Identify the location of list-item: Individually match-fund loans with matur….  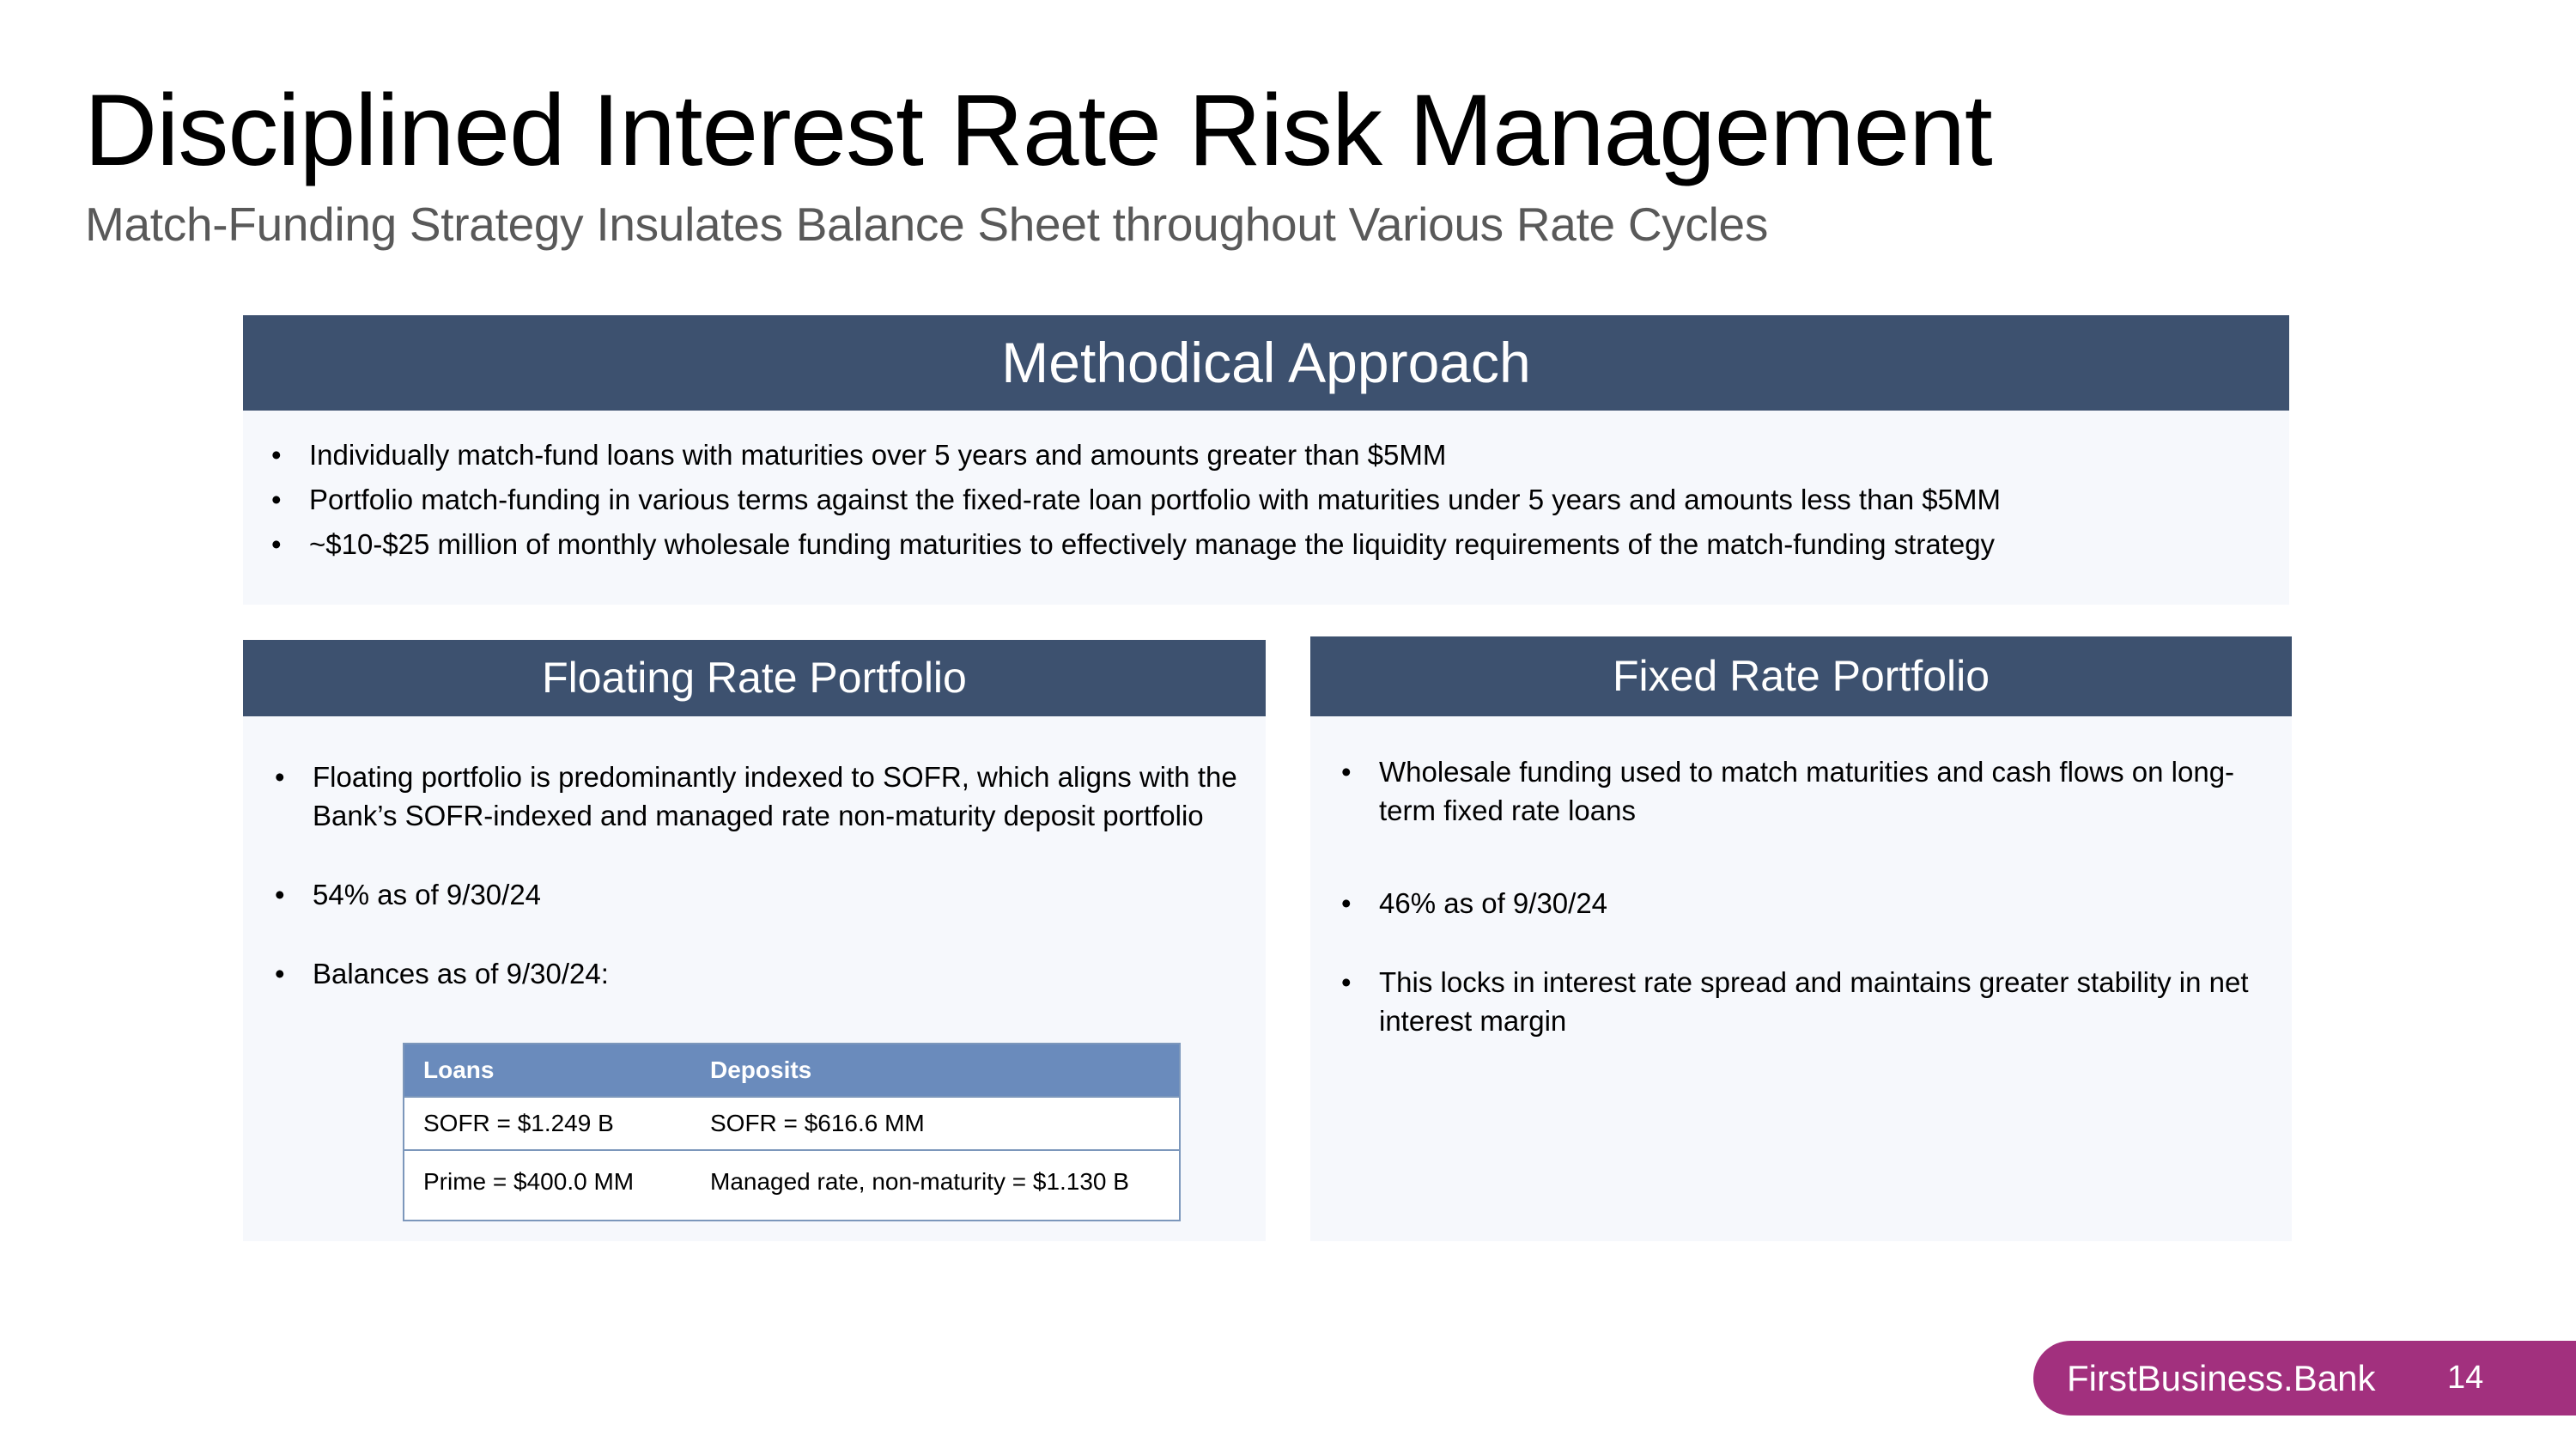
(1273, 455).